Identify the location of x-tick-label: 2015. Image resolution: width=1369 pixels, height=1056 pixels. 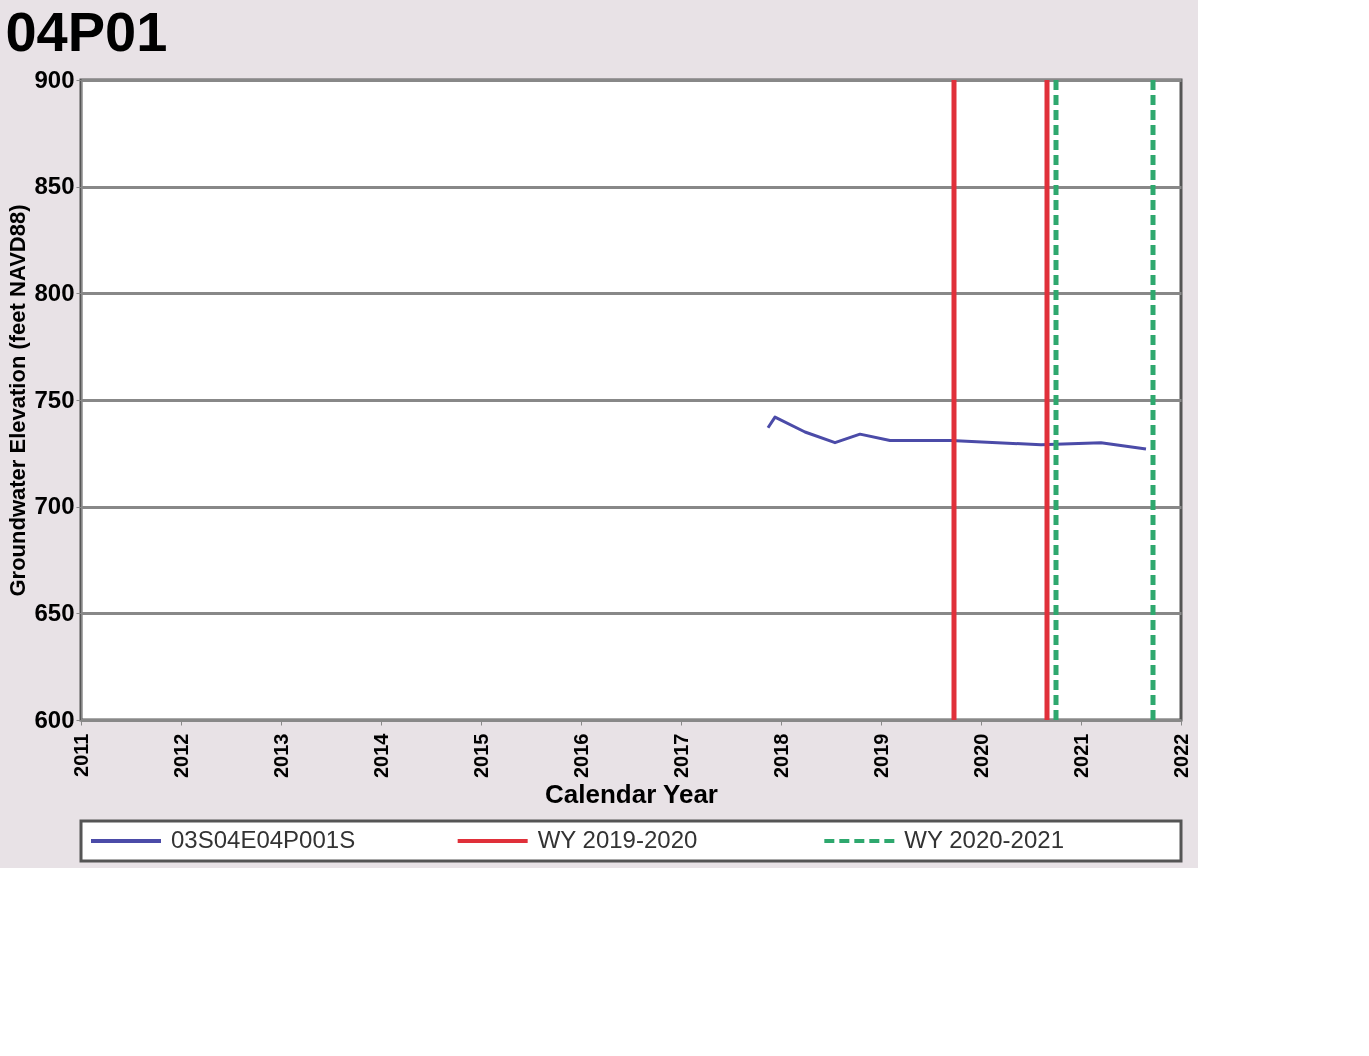
(480, 755).